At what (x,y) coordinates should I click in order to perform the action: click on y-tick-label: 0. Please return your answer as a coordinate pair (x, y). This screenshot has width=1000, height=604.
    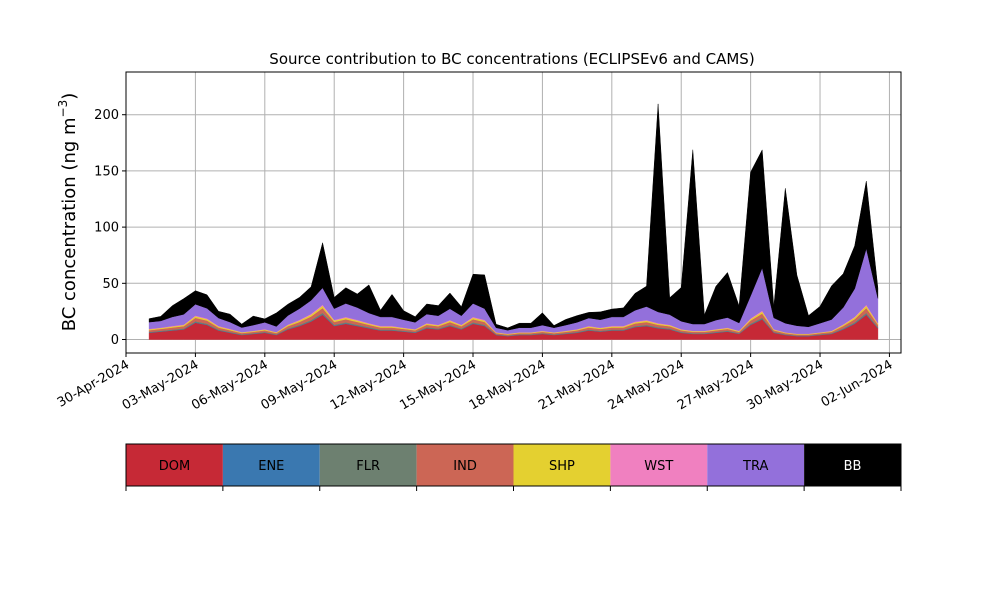
    Looking at the image, I should click on (115, 340).